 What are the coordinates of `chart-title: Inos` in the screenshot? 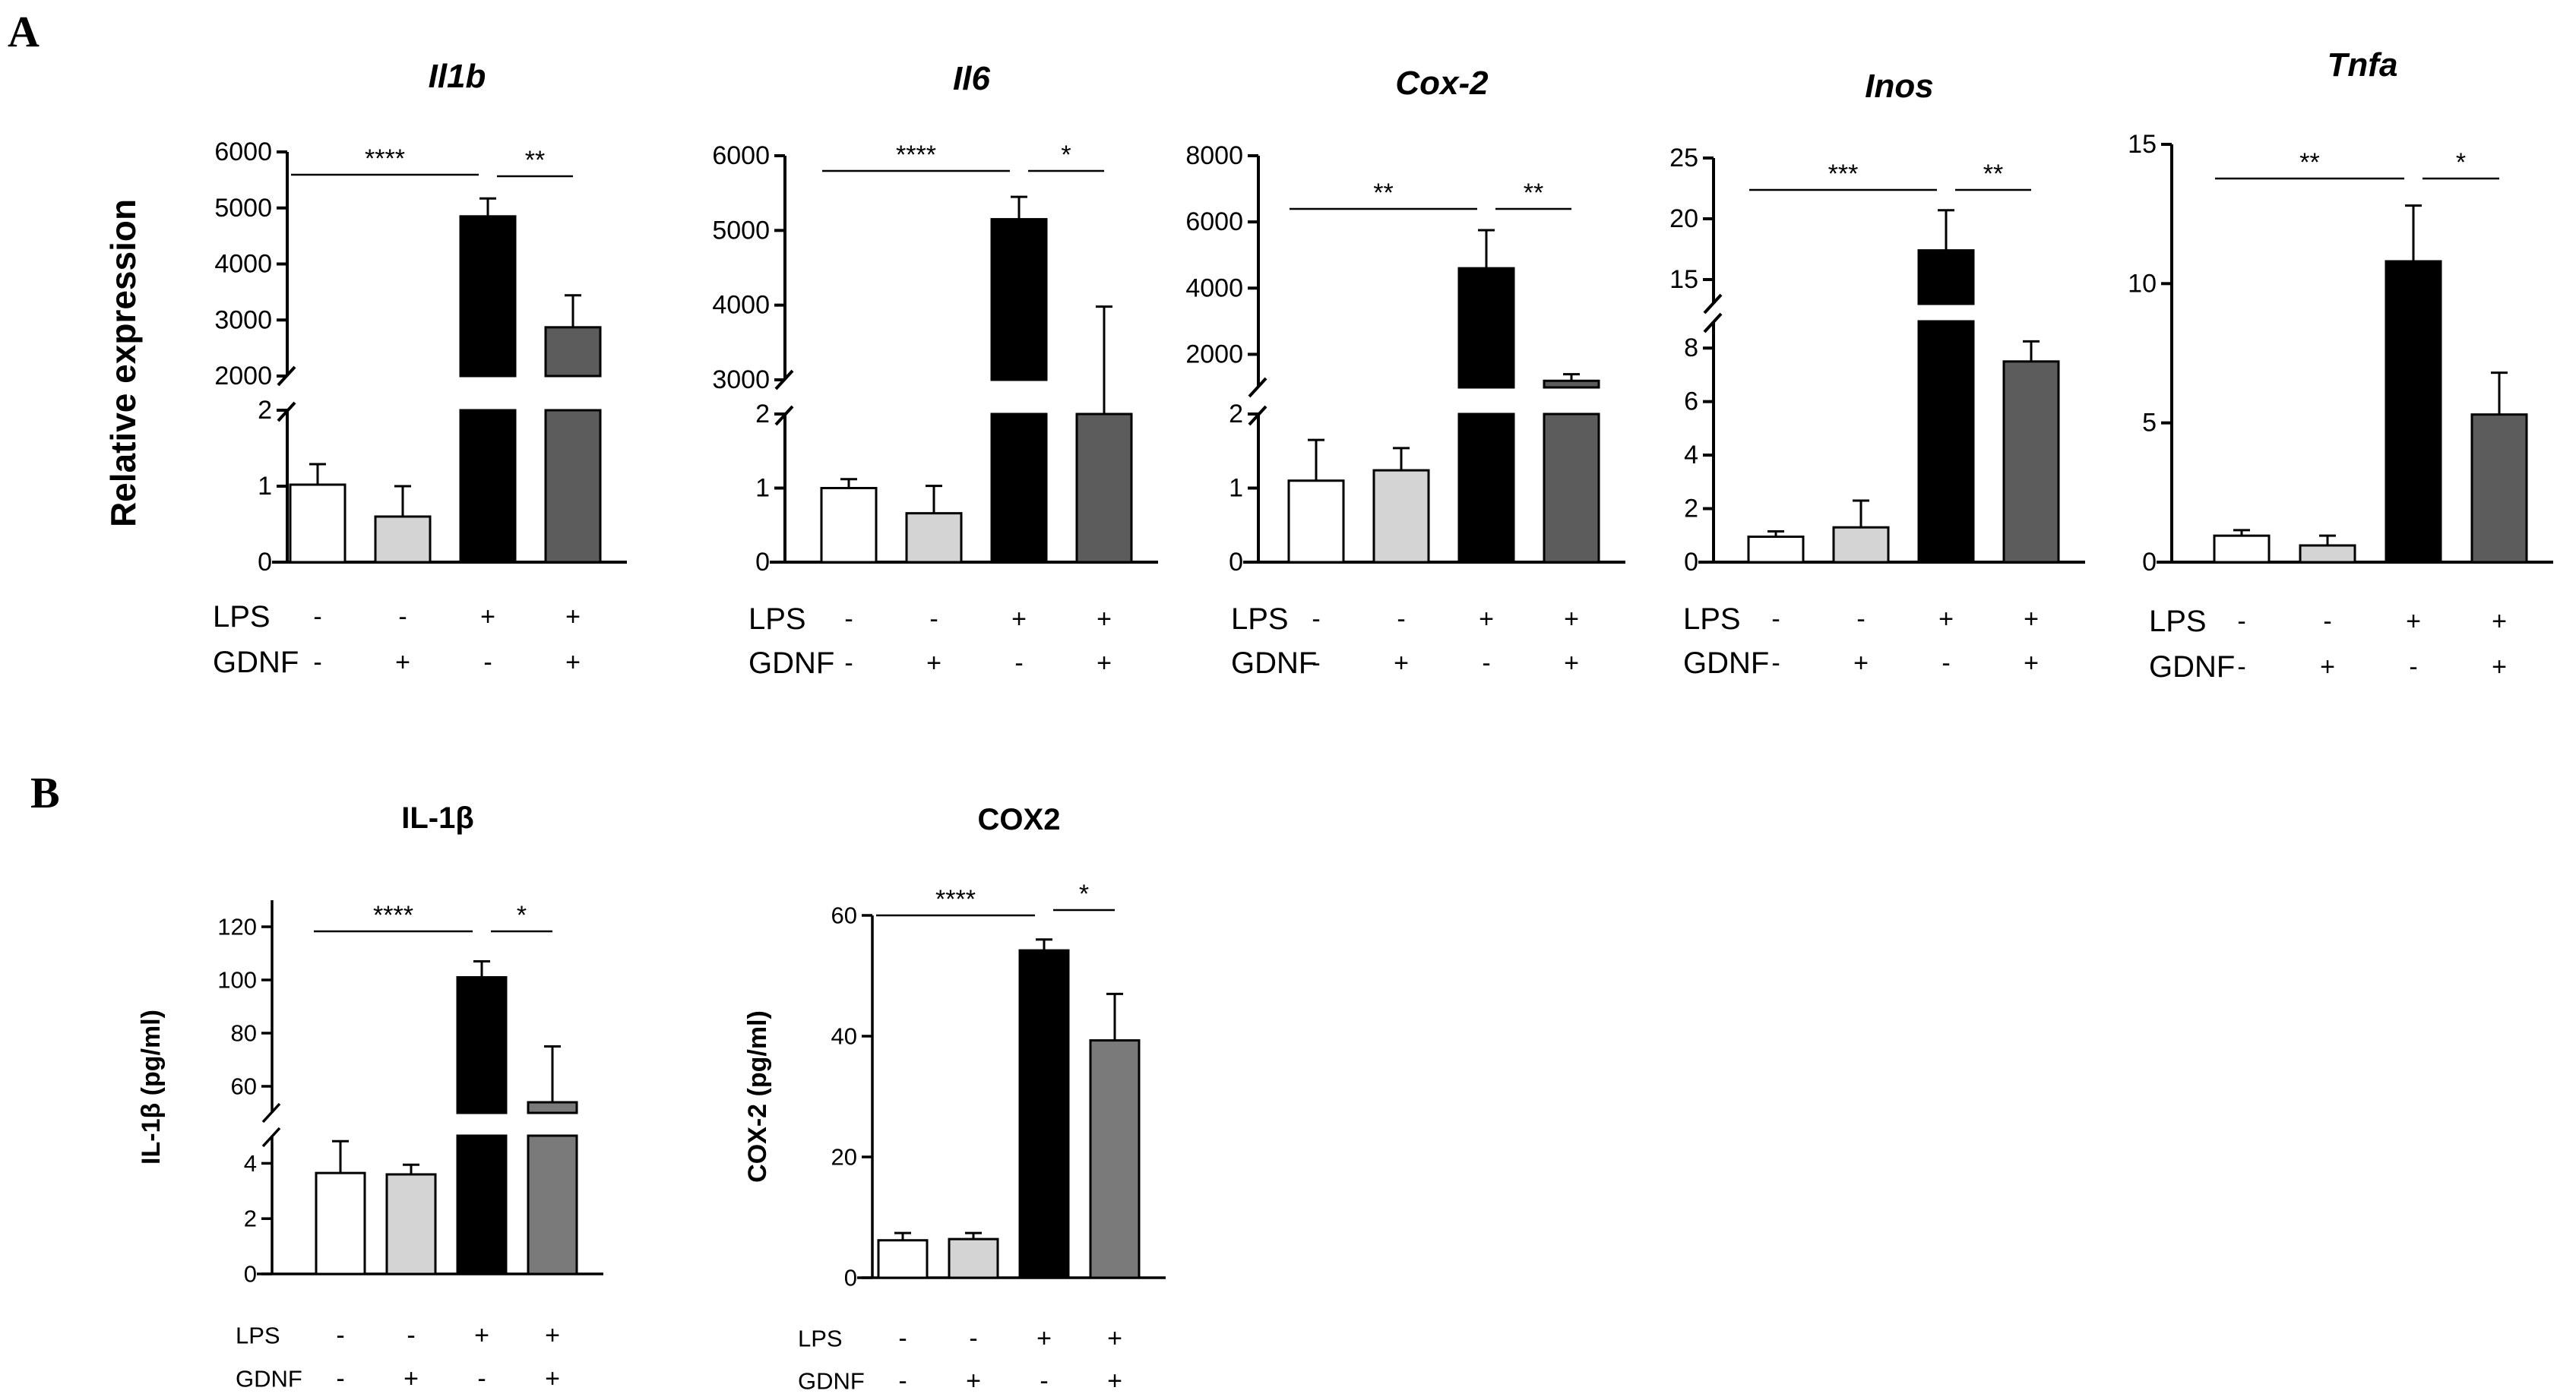 It's located at (1899, 86).